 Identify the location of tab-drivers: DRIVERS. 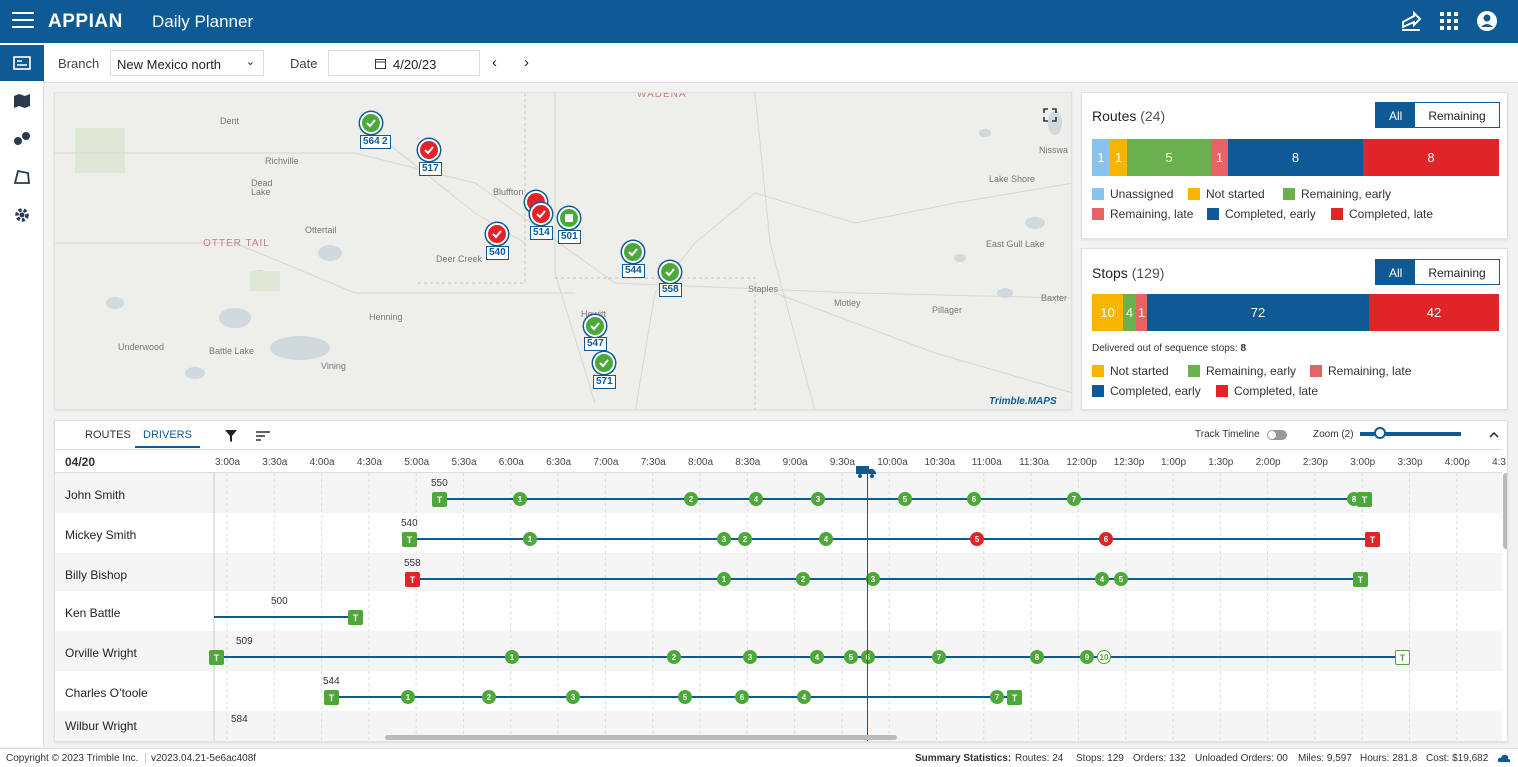
(167, 438).